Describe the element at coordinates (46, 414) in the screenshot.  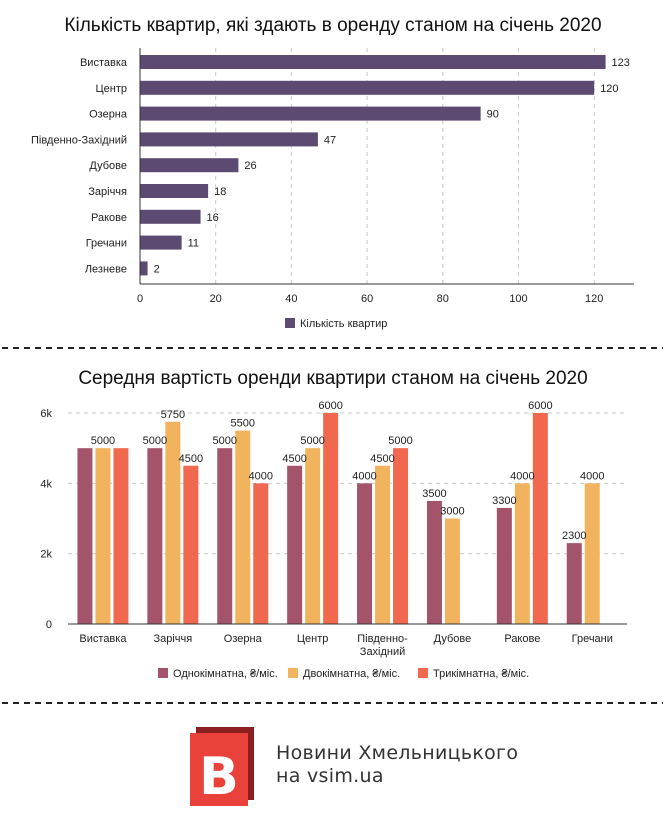
I see `y-tick-label: 6k` at that location.